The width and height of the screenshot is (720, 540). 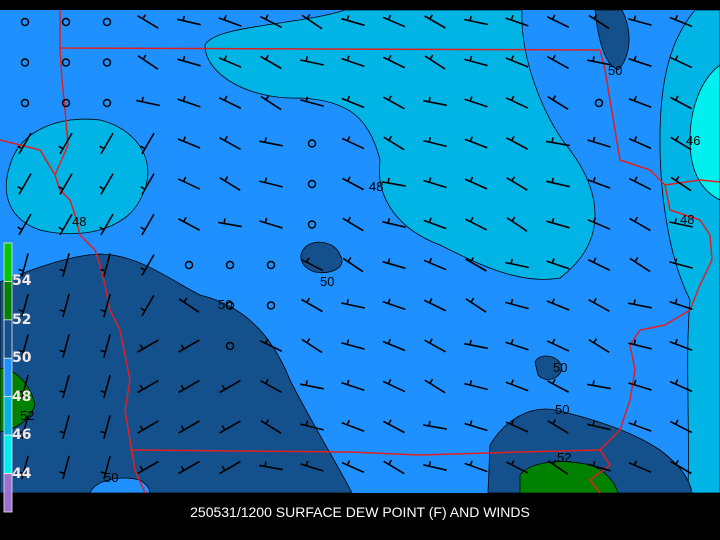 I want to click on legend-label: 50, so click(x=22, y=358).